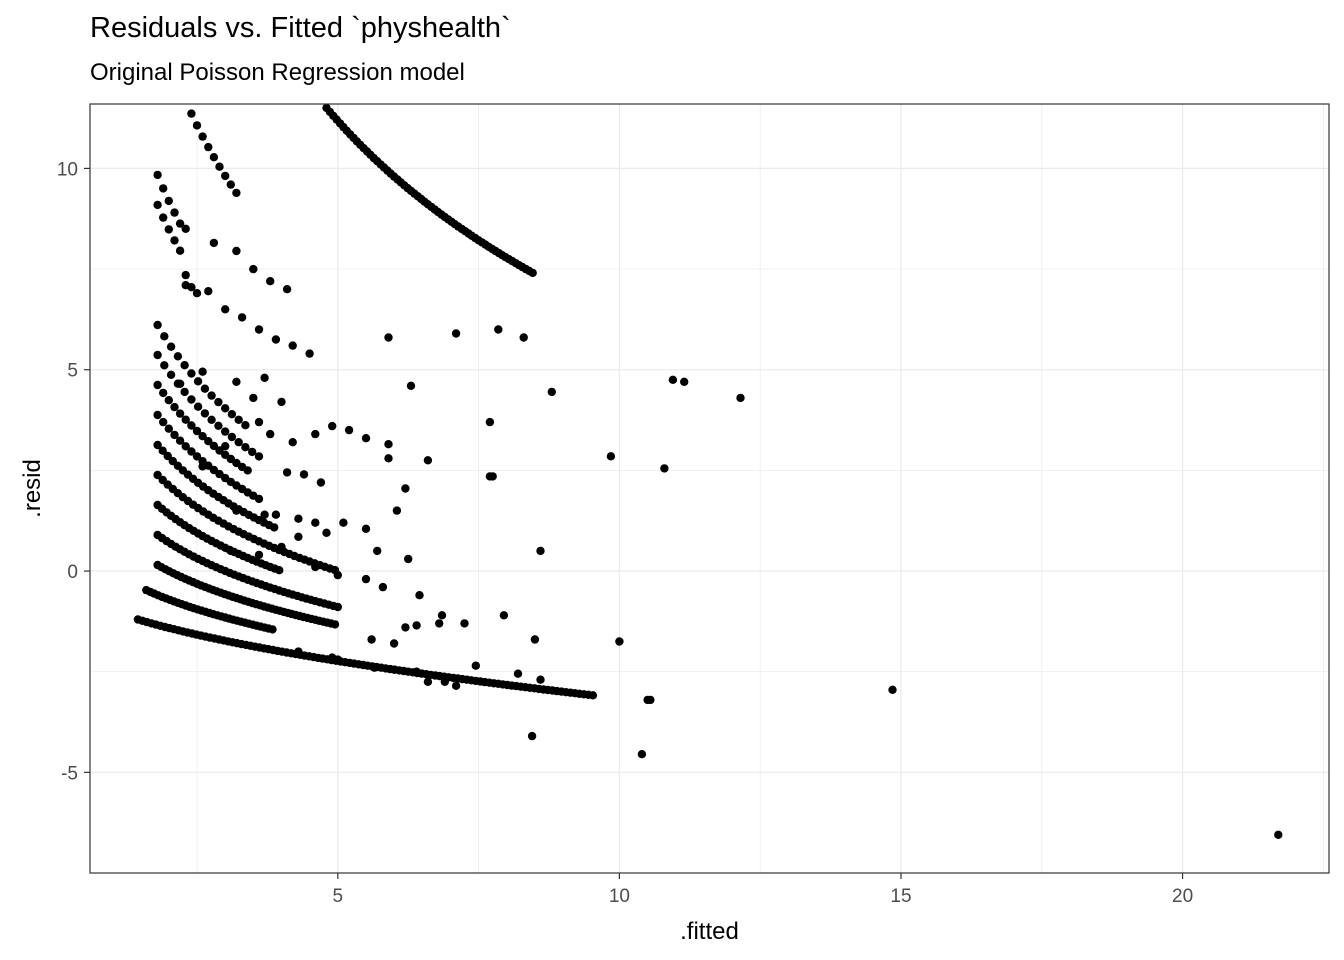 The image size is (1344, 960). What do you see at coordinates (67, 169) in the screenshot?
I see `y-tick-label: 10` at bounding box center [67, 169].